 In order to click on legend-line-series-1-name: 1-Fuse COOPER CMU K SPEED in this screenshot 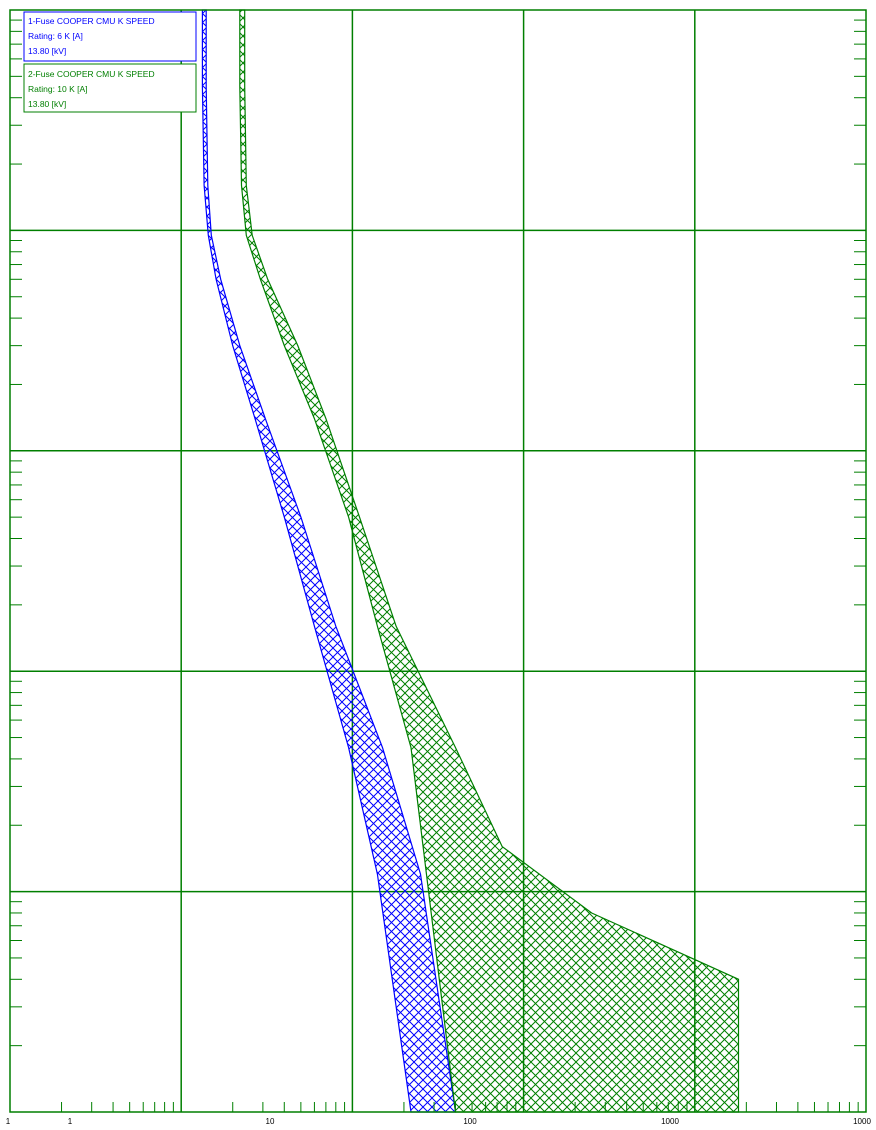, I will do `click(91, 21)`.